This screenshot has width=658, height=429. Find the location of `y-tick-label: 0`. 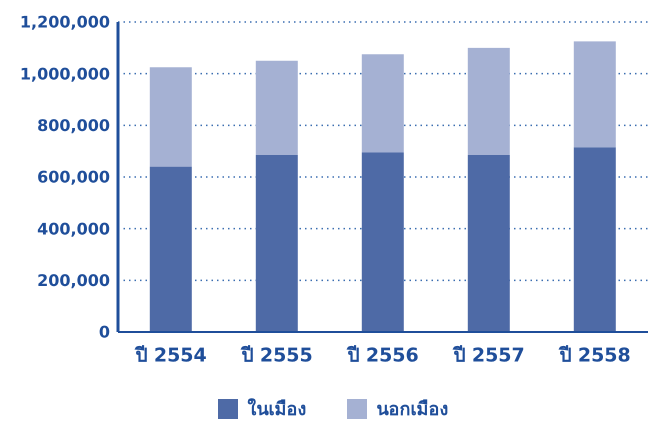

y-tick-label: 0 is located at coordinates (104, 332).